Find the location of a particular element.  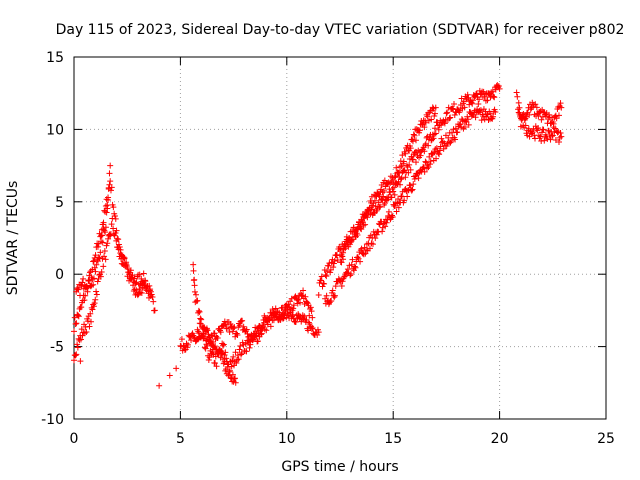

x-tick-label: 10 is located at coordinates (287, 439).